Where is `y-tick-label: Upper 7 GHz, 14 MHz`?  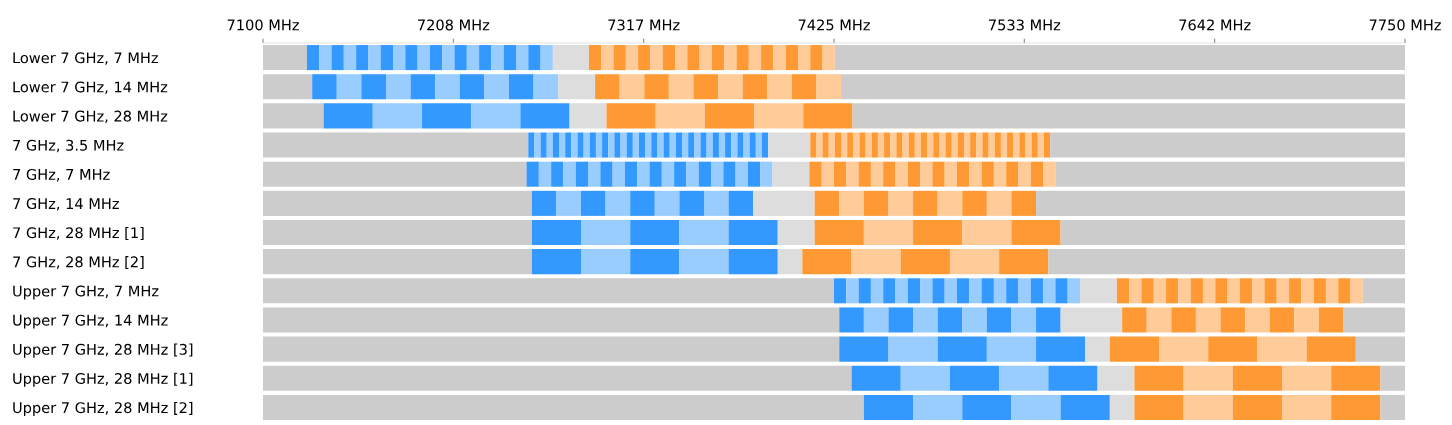
y-tick-label: Upper 7 GHz, 14 MHz is located at coordinates (90, 321).